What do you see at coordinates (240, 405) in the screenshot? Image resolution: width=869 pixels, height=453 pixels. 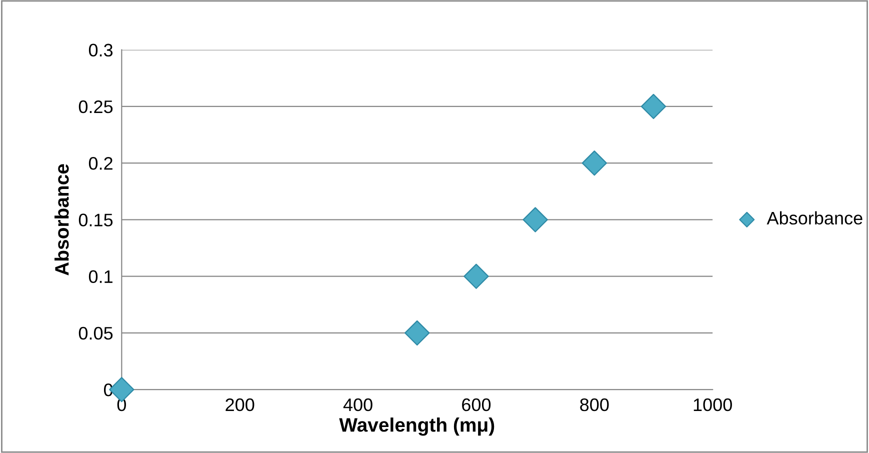 I see `x-tick-label: 200` at bounding box center [240, 405].